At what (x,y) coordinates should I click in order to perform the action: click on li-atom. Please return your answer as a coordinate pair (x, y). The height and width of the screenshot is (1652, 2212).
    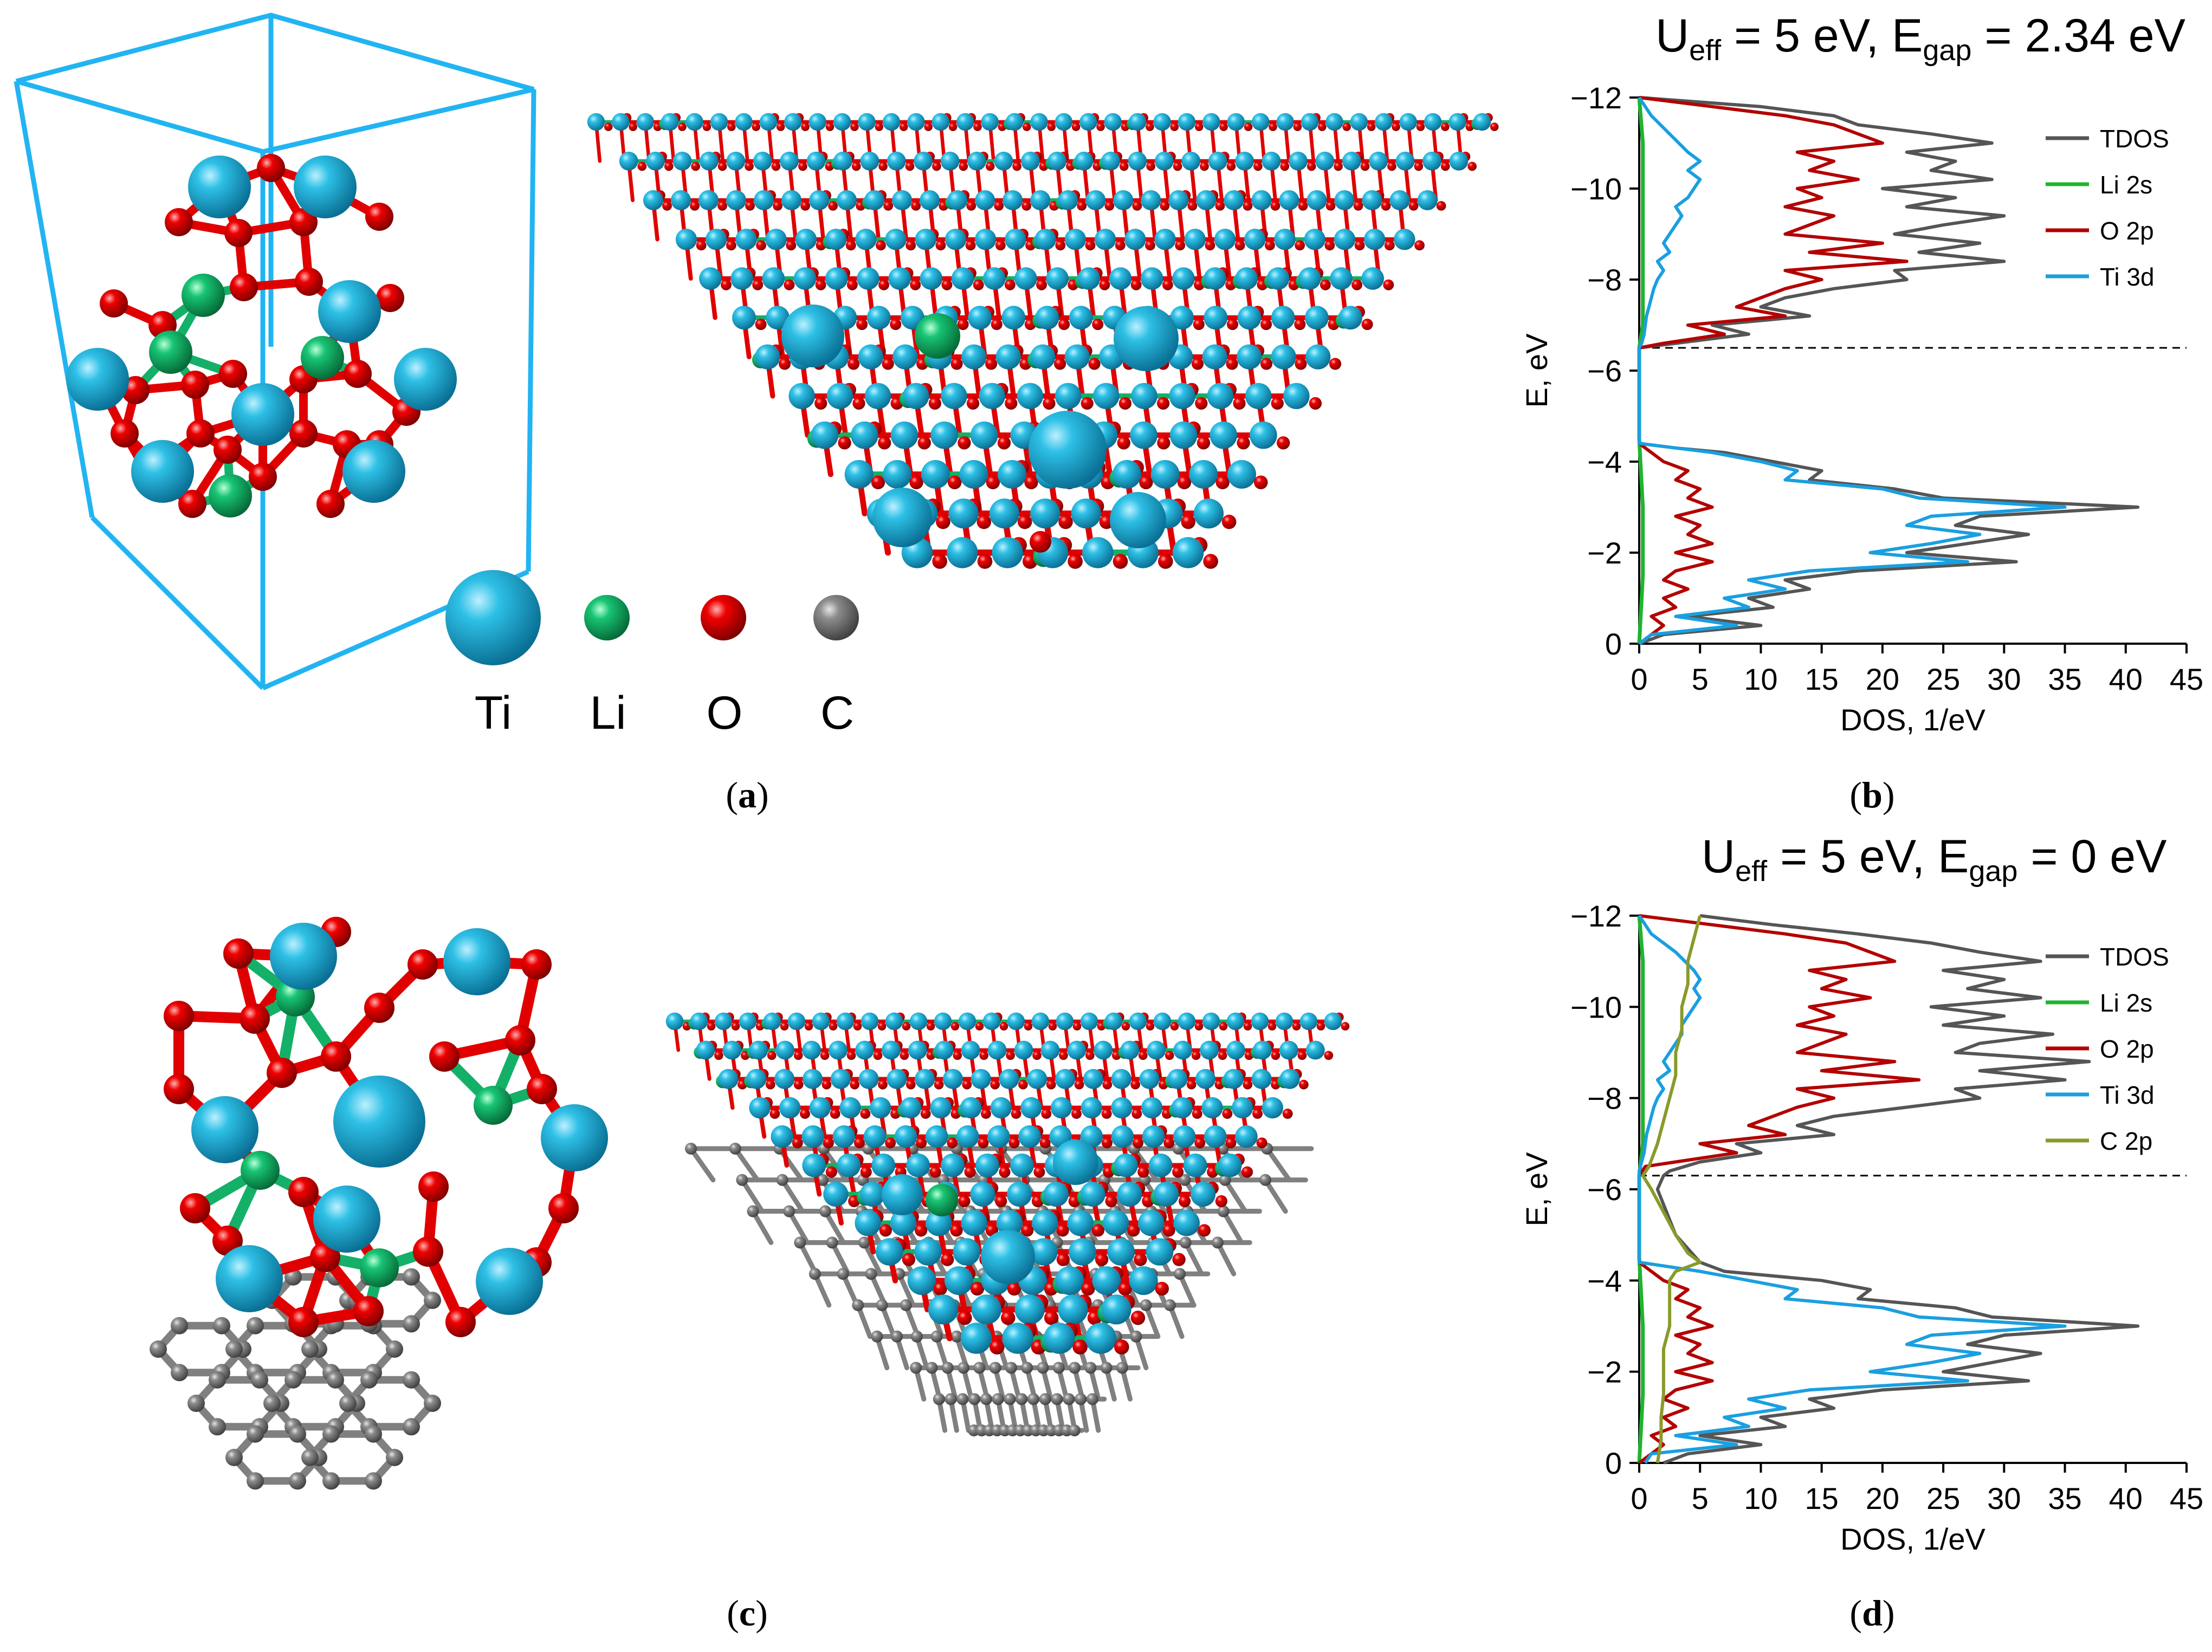
    Looking at the image, I should click on (260, 1170).